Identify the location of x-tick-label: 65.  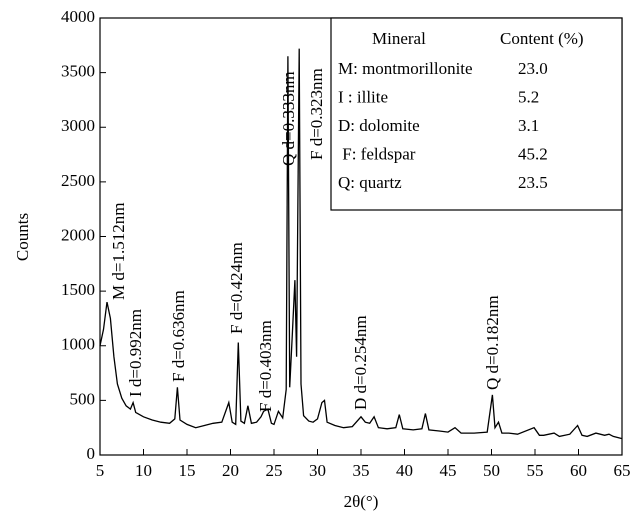
(622, 470).